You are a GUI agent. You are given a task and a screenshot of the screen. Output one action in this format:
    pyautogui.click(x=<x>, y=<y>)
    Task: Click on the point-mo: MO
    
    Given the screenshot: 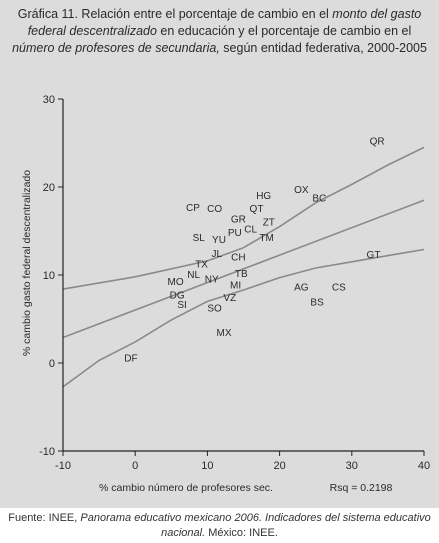 What is the action you would take?
    pyautogui.click(x=176, y=282)
    